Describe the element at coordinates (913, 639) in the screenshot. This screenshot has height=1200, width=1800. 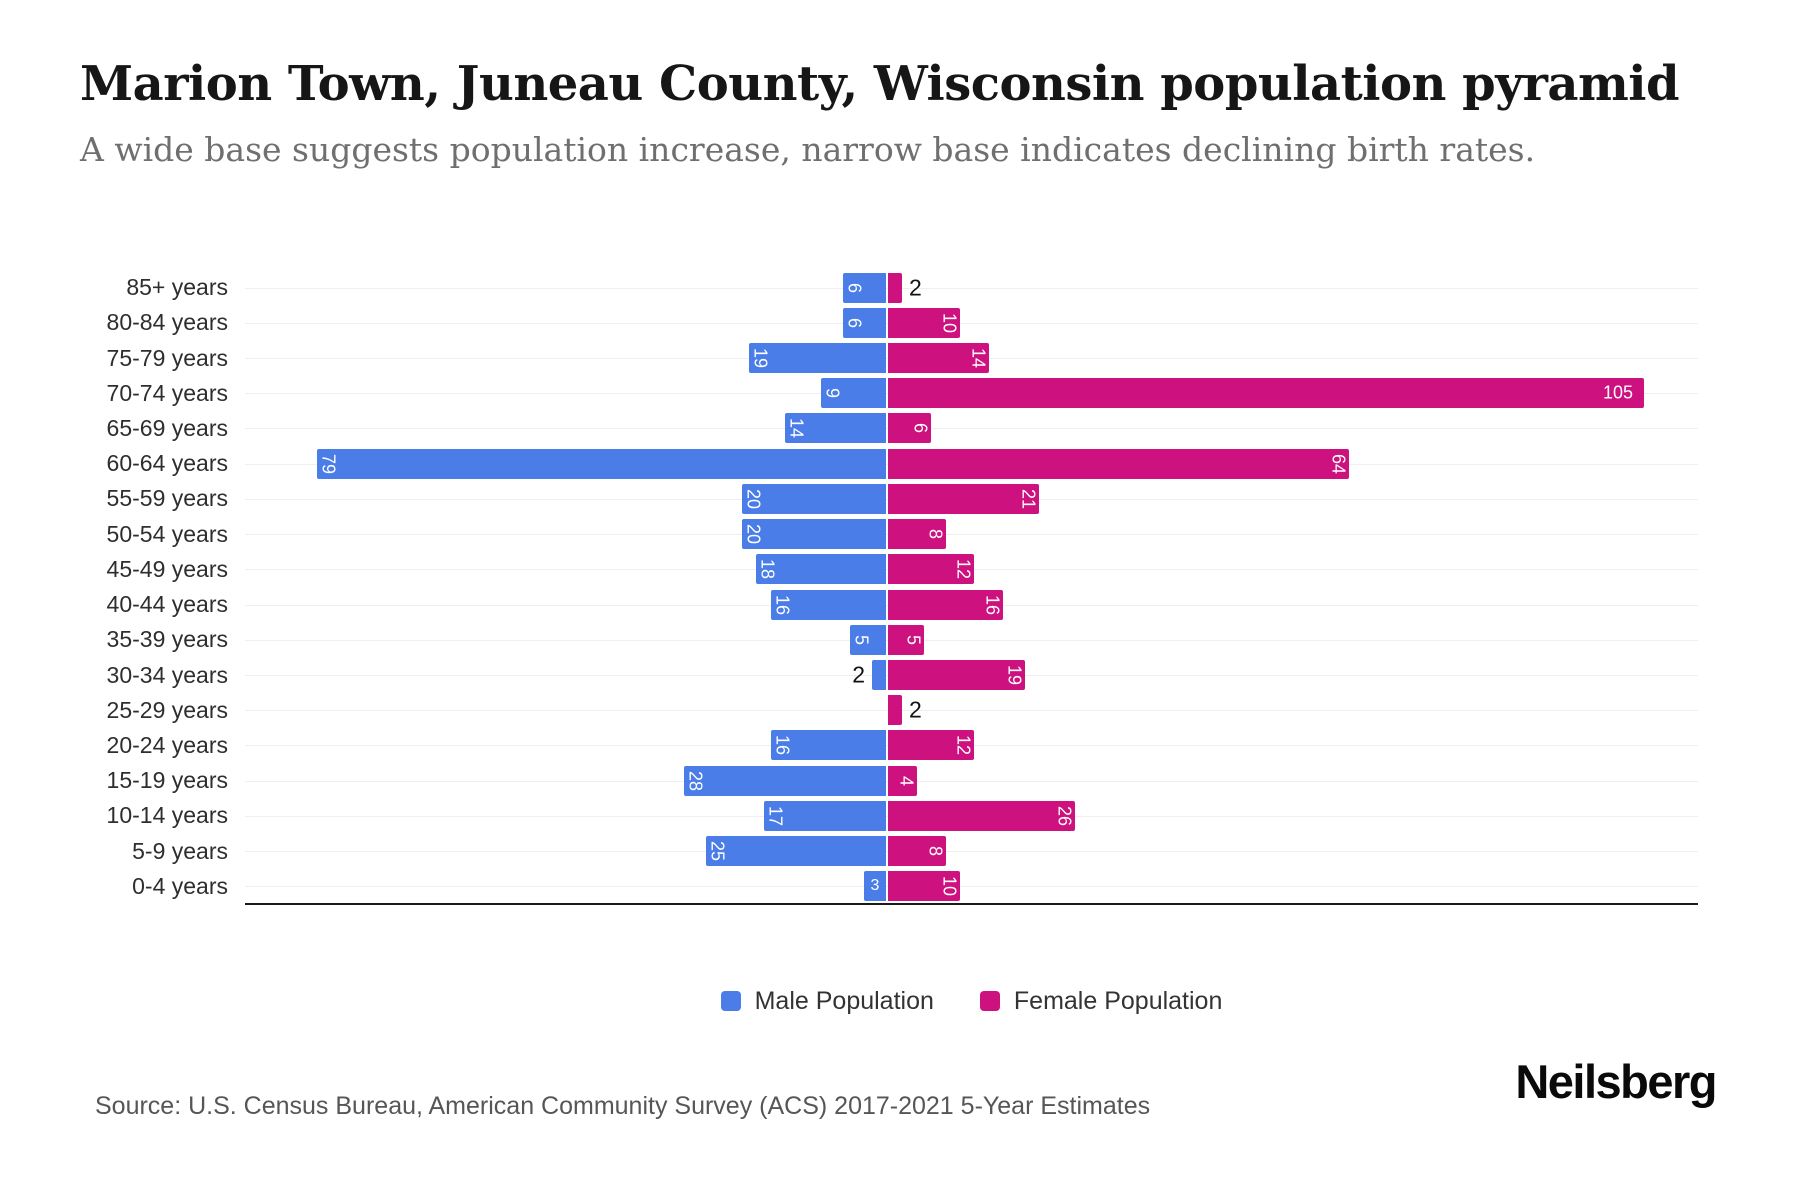
I see `female-bar-value: 5` at that location.